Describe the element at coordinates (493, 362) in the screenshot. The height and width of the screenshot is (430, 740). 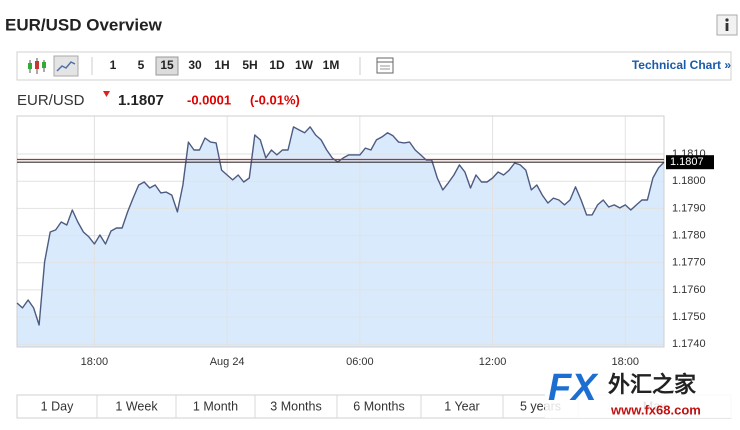
I see `x-tick-label: 12:00` at that location.